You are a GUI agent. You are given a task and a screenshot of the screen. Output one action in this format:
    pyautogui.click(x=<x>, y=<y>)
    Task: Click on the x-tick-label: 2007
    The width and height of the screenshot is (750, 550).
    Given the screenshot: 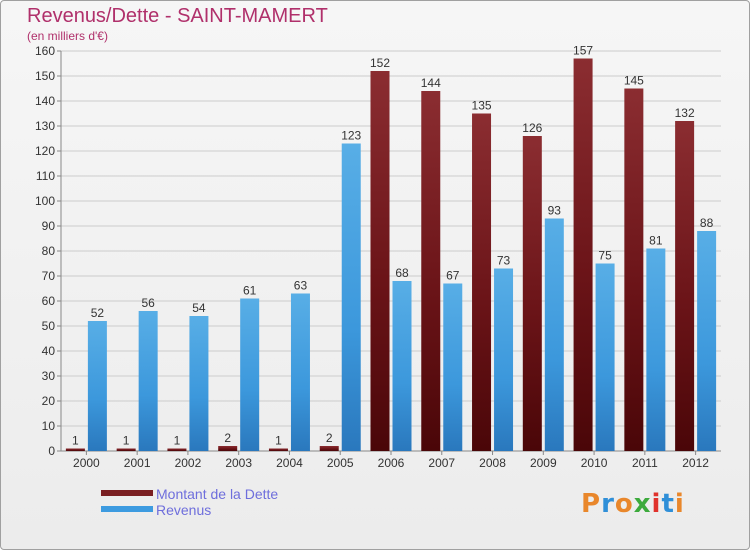 What is the action you would take?
    pyautogui.click(x=441, y=463)
    